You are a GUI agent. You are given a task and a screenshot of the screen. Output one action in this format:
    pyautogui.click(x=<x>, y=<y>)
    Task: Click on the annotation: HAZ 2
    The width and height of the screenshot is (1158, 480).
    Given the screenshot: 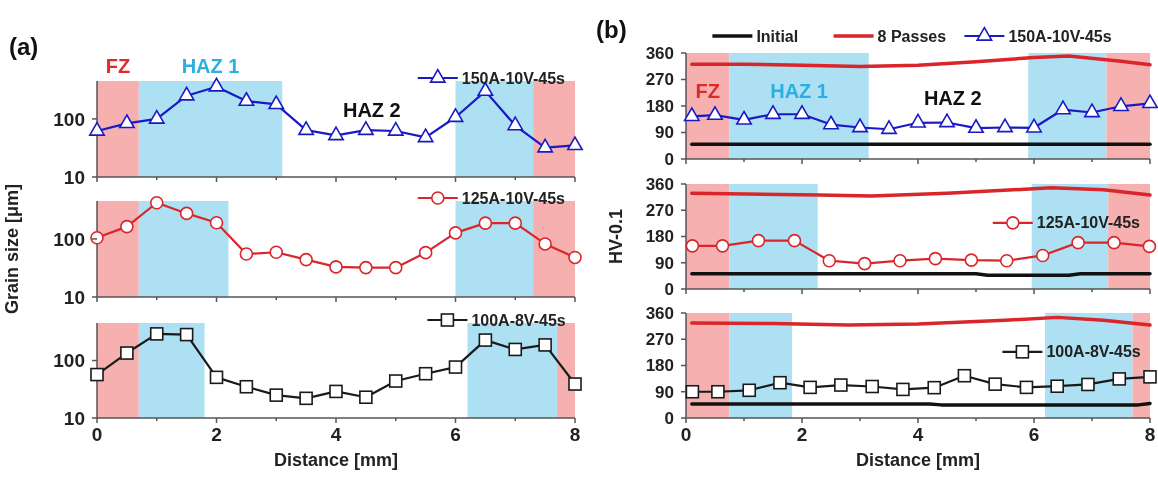 What is the action you would take?
    pyautogui.click(x=952, y=97)
    